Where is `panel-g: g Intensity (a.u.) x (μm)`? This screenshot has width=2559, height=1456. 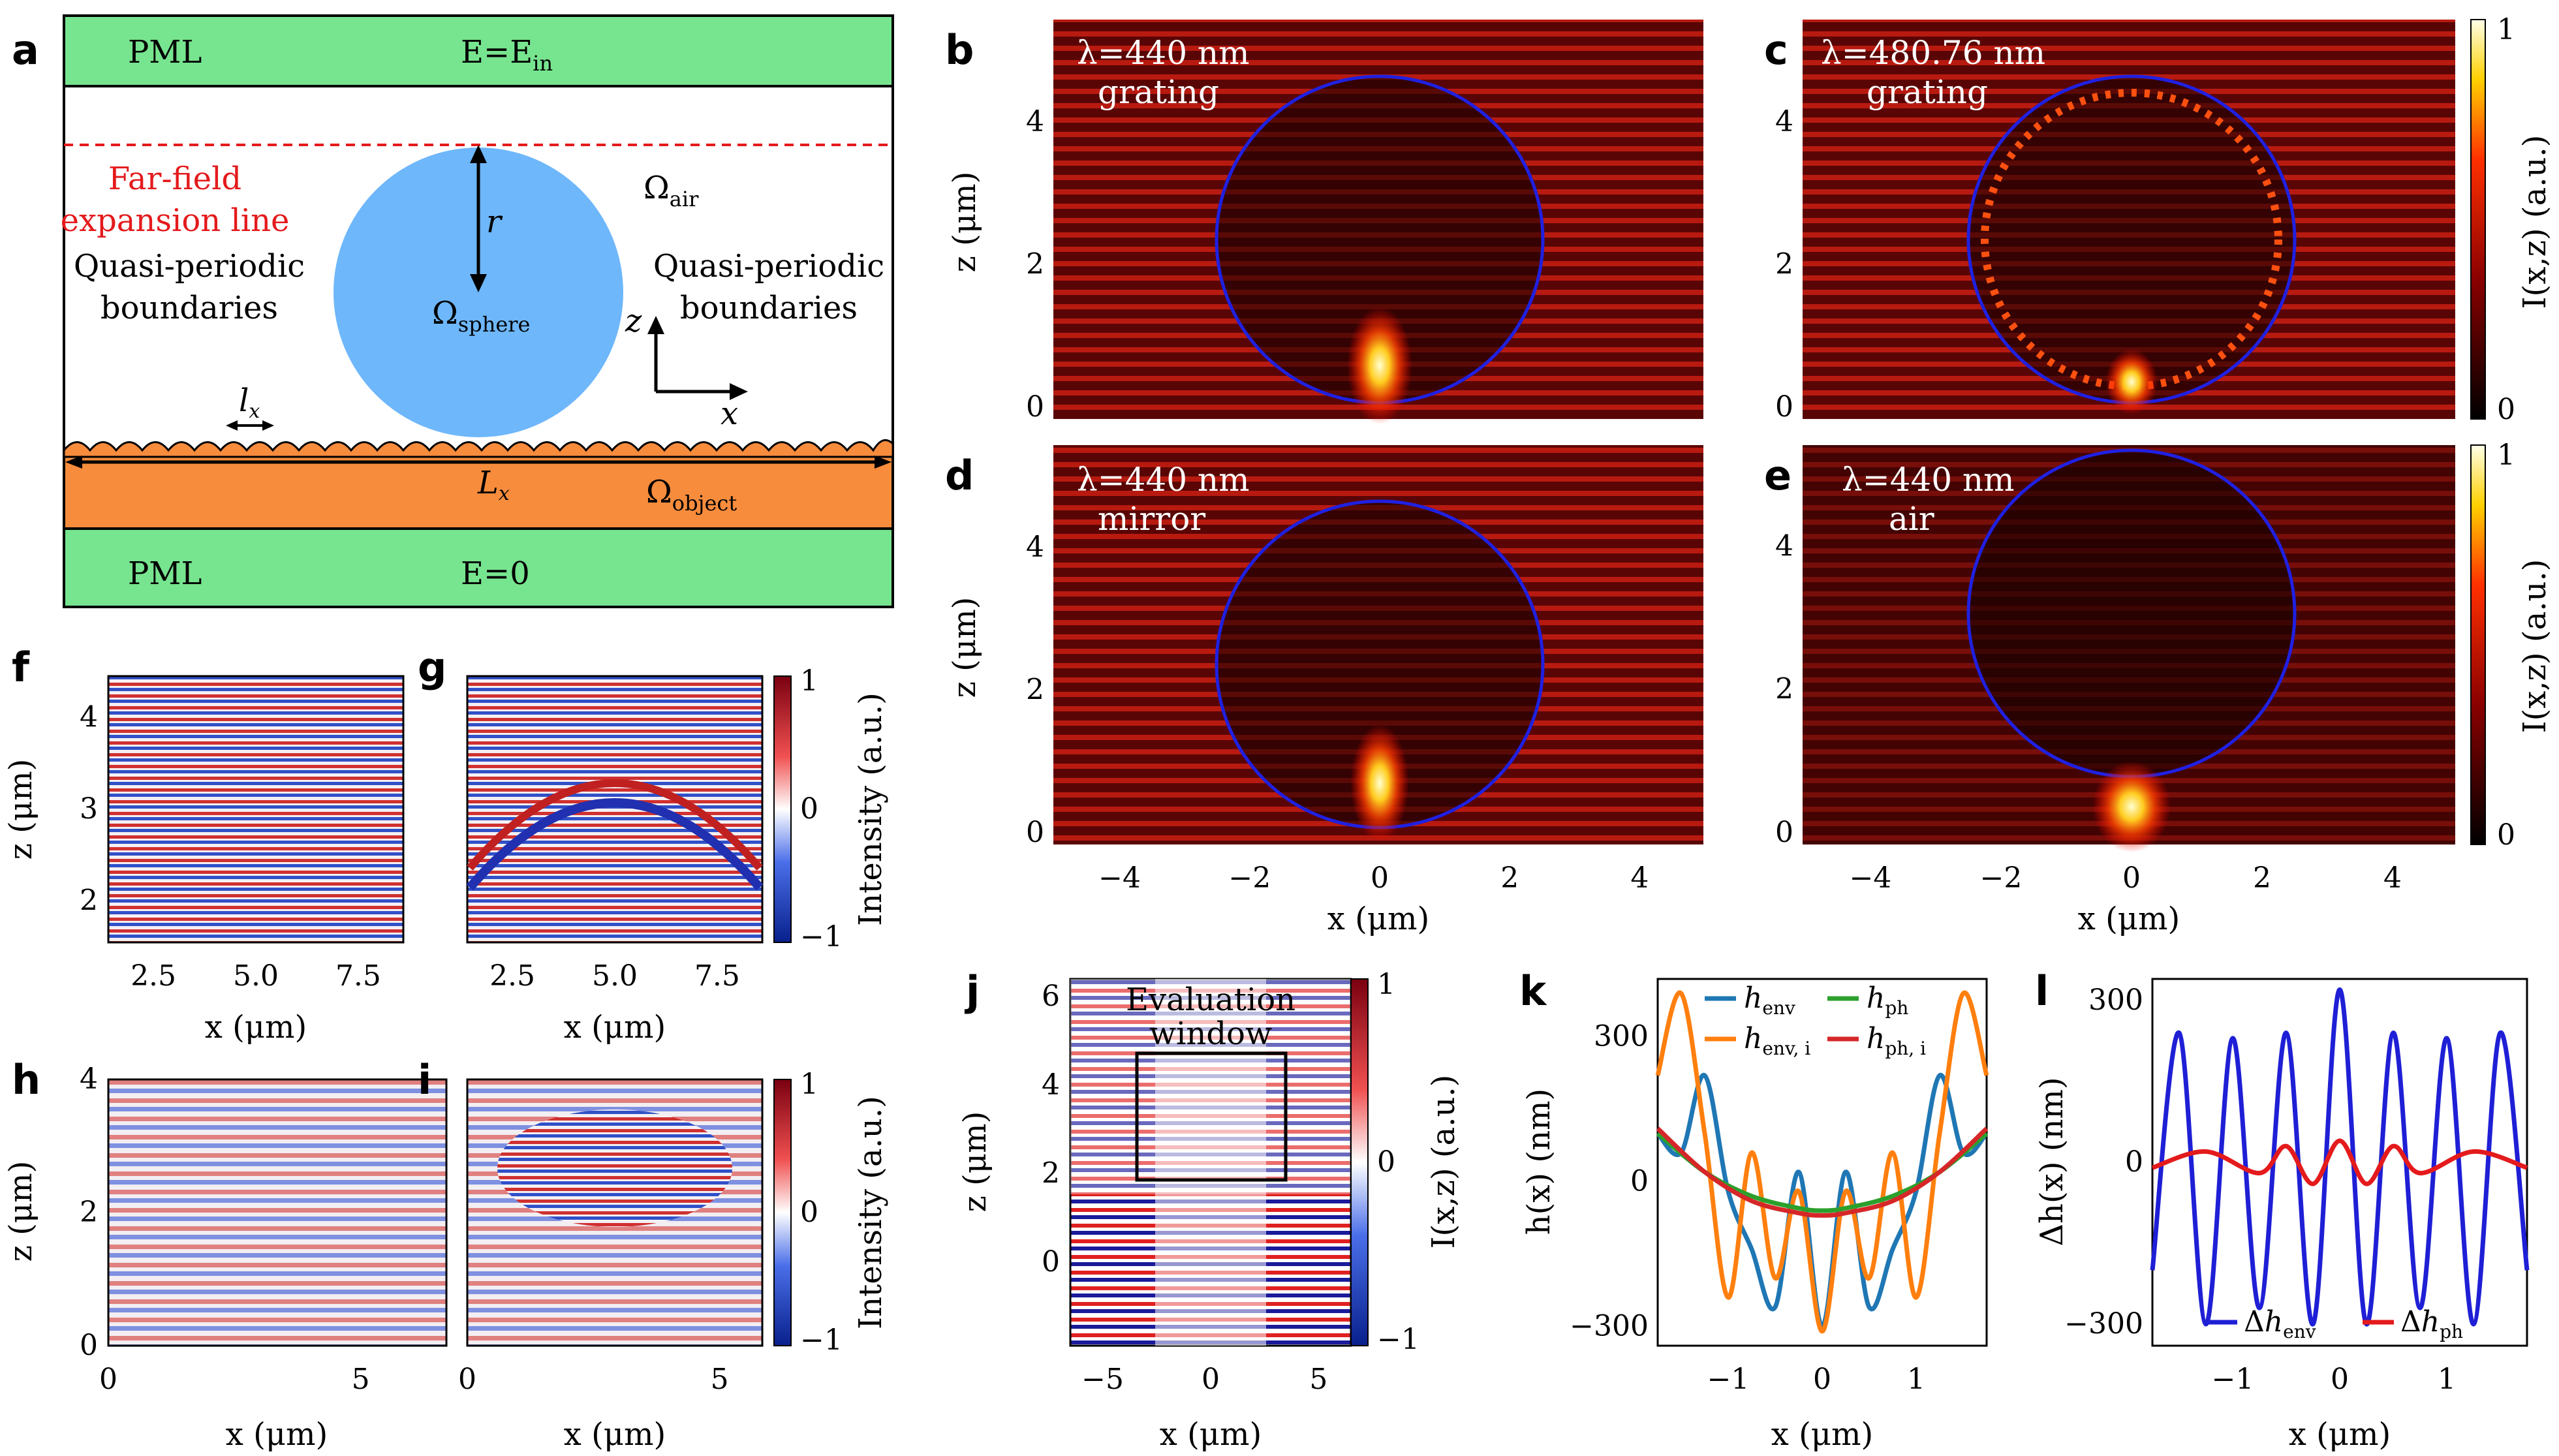 panel-g: g Intensity (a.u.) x (μm) is located at coordinates (653, 844).